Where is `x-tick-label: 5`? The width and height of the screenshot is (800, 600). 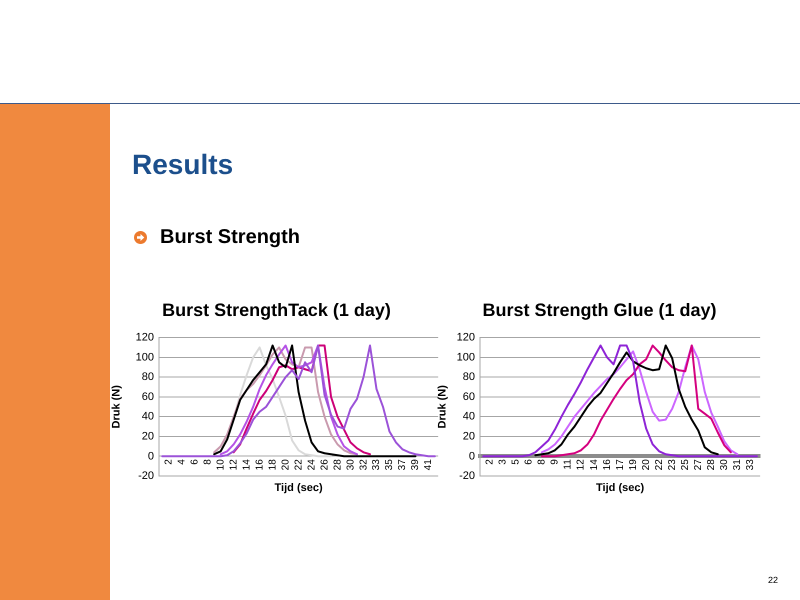
x-tick-label: 5 is located at coordinates (516, 461).